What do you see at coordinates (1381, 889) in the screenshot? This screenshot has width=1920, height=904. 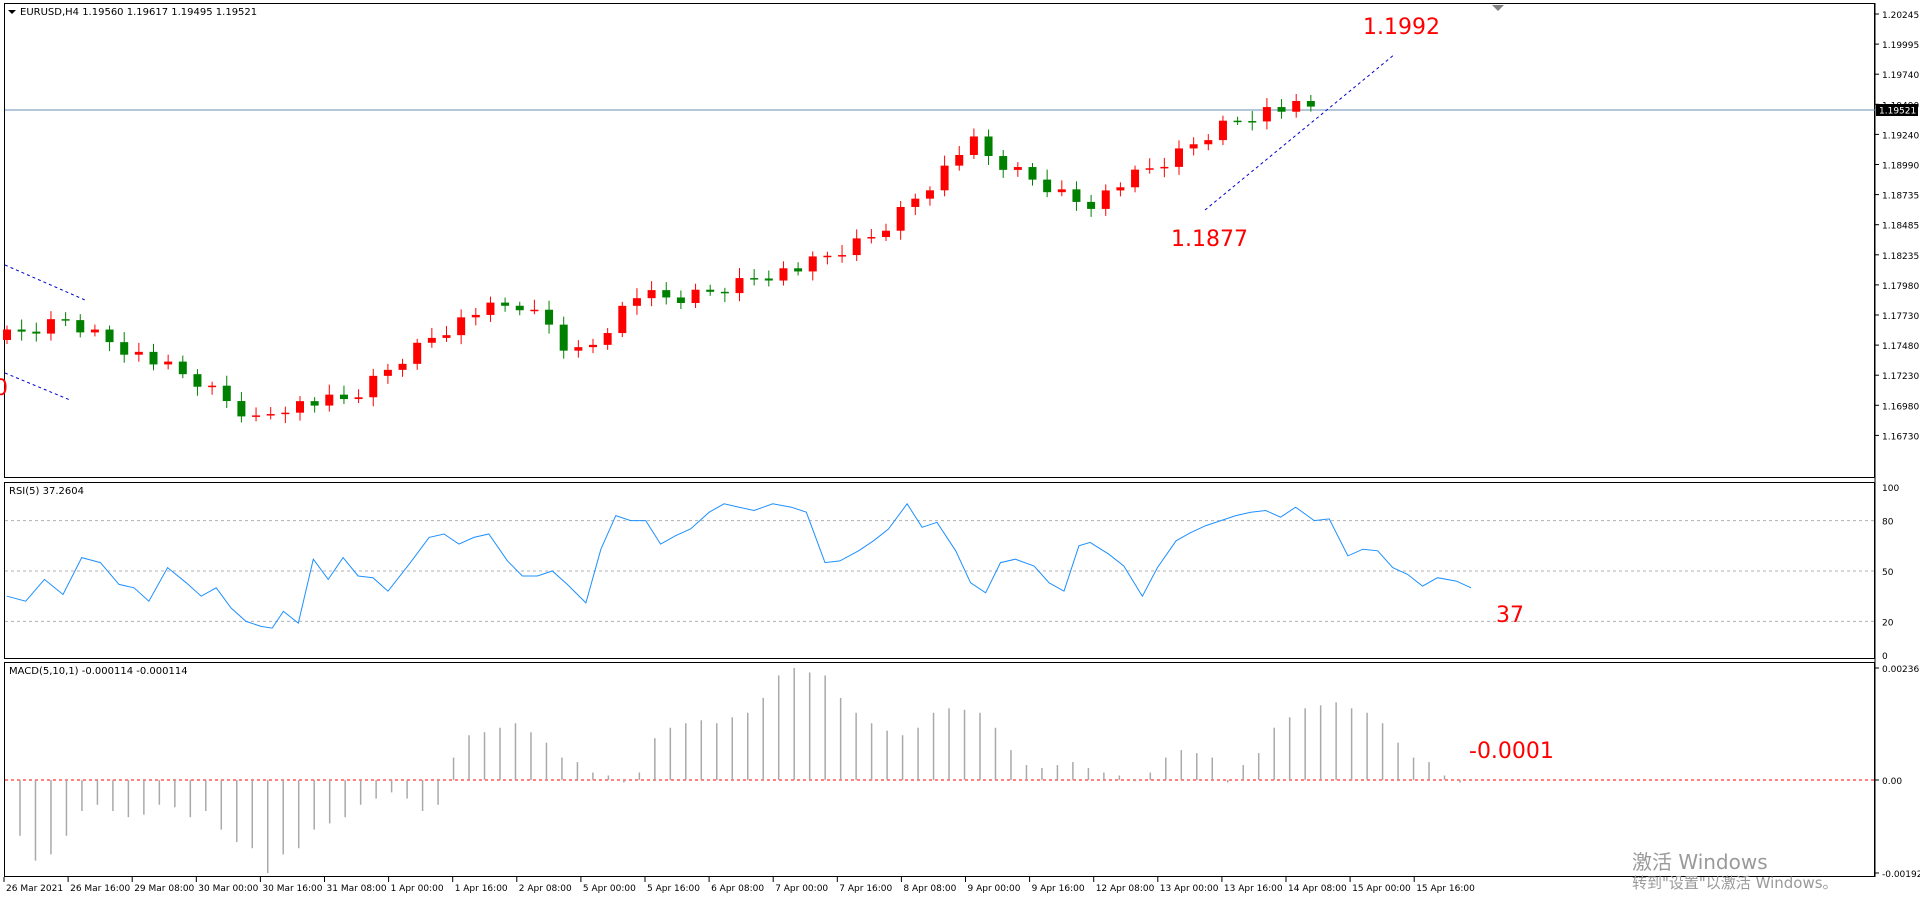 I see `time-axis-label: 15 Apr 00:00` at bounding box center [1381, 889].